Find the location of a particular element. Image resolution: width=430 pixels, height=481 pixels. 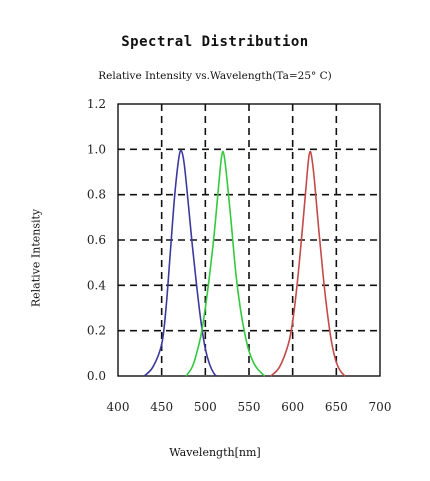

x-tick-label: 400 is located at coordinates (118, 407).